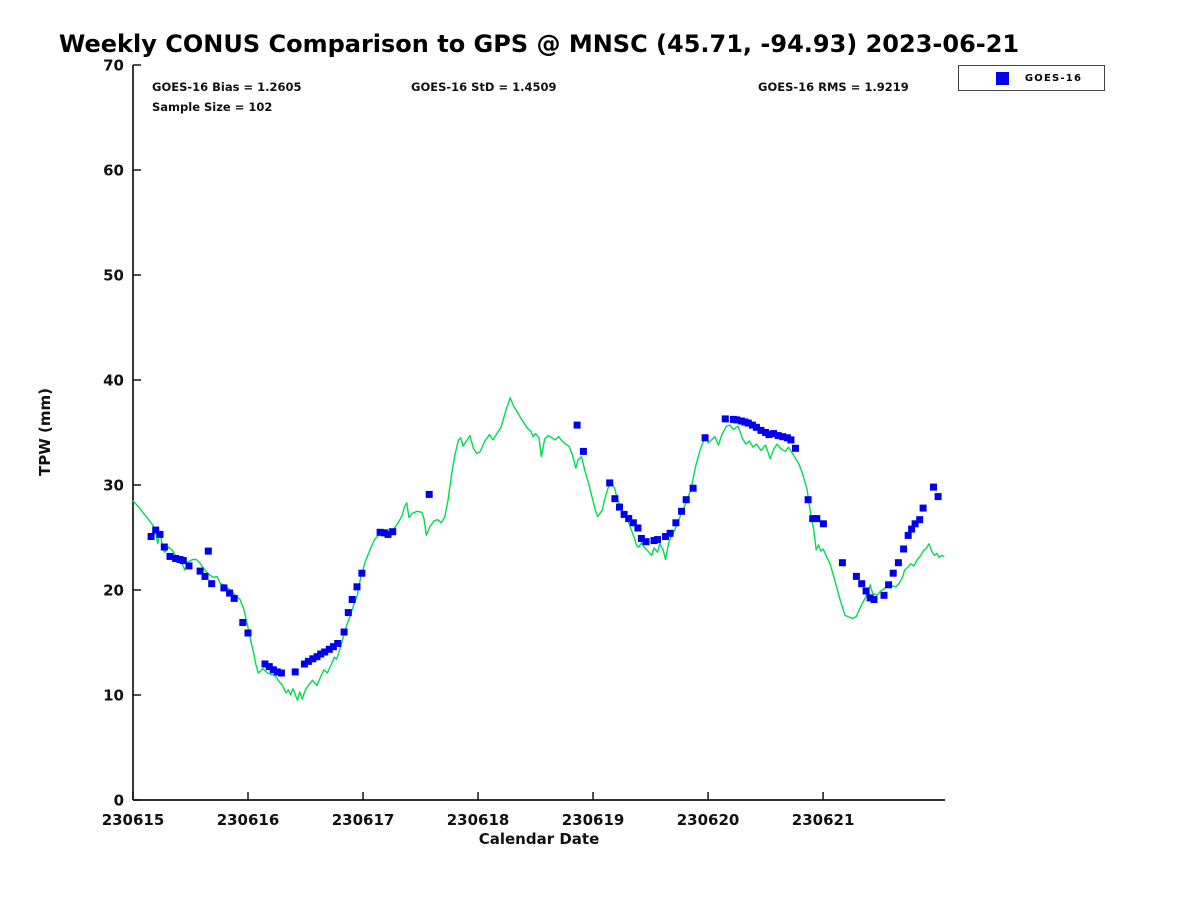 The image size is (1200, 900). I want to click on y-tick-label: 10, so click(113, 696).